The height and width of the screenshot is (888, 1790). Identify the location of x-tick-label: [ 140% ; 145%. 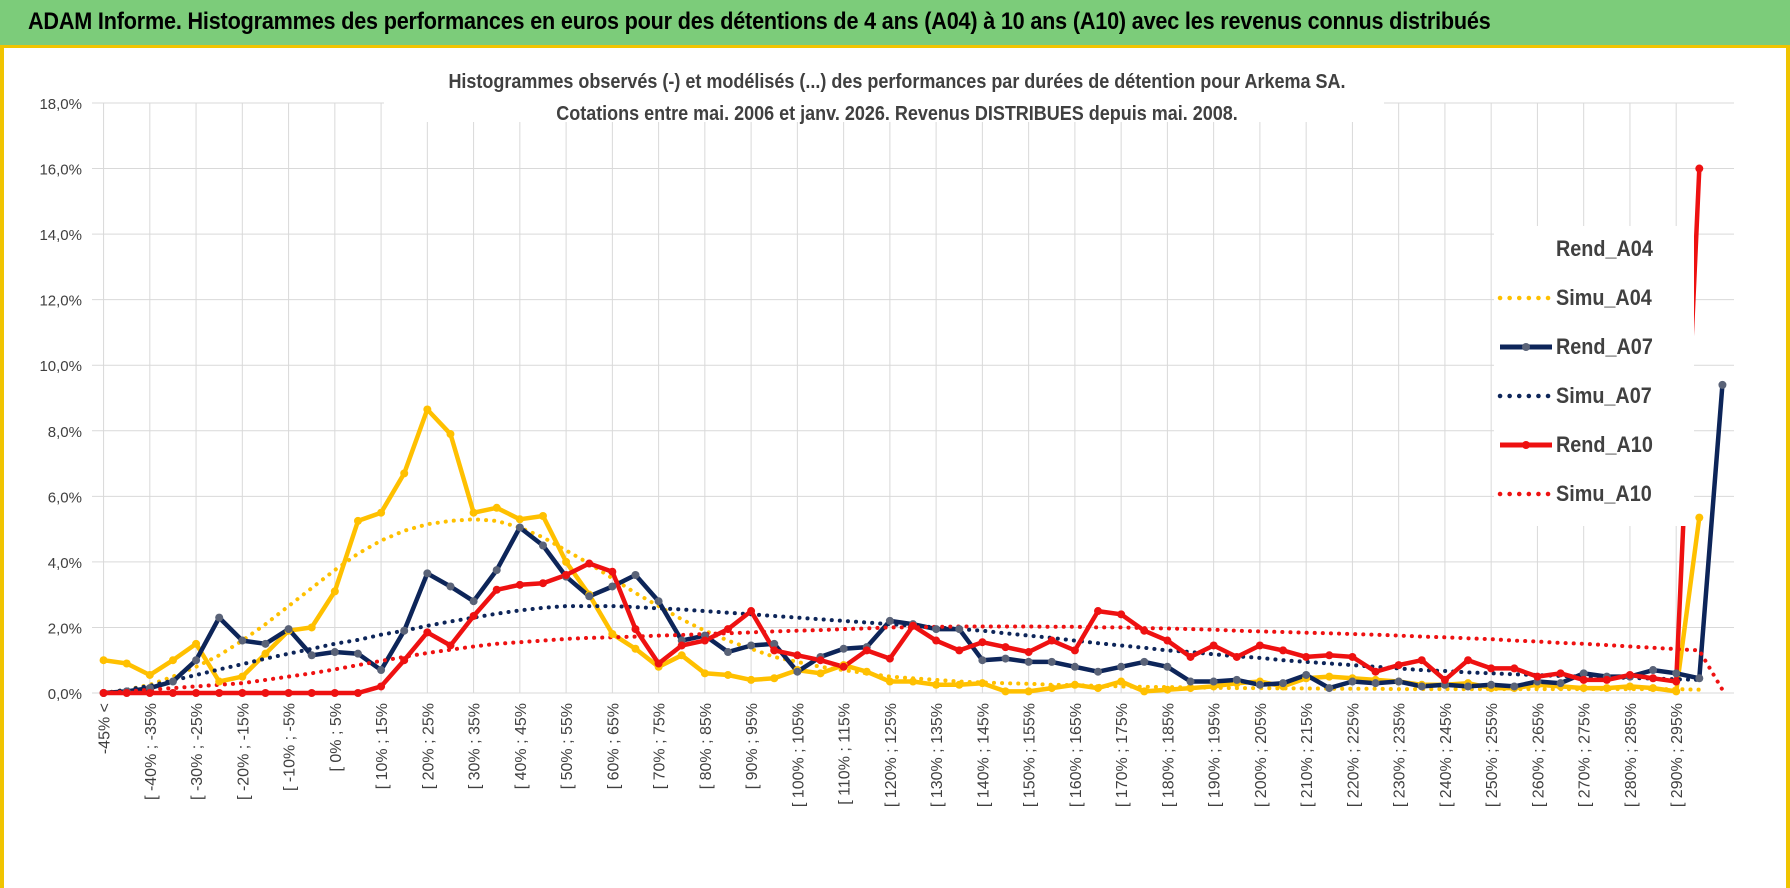
(983, 755).